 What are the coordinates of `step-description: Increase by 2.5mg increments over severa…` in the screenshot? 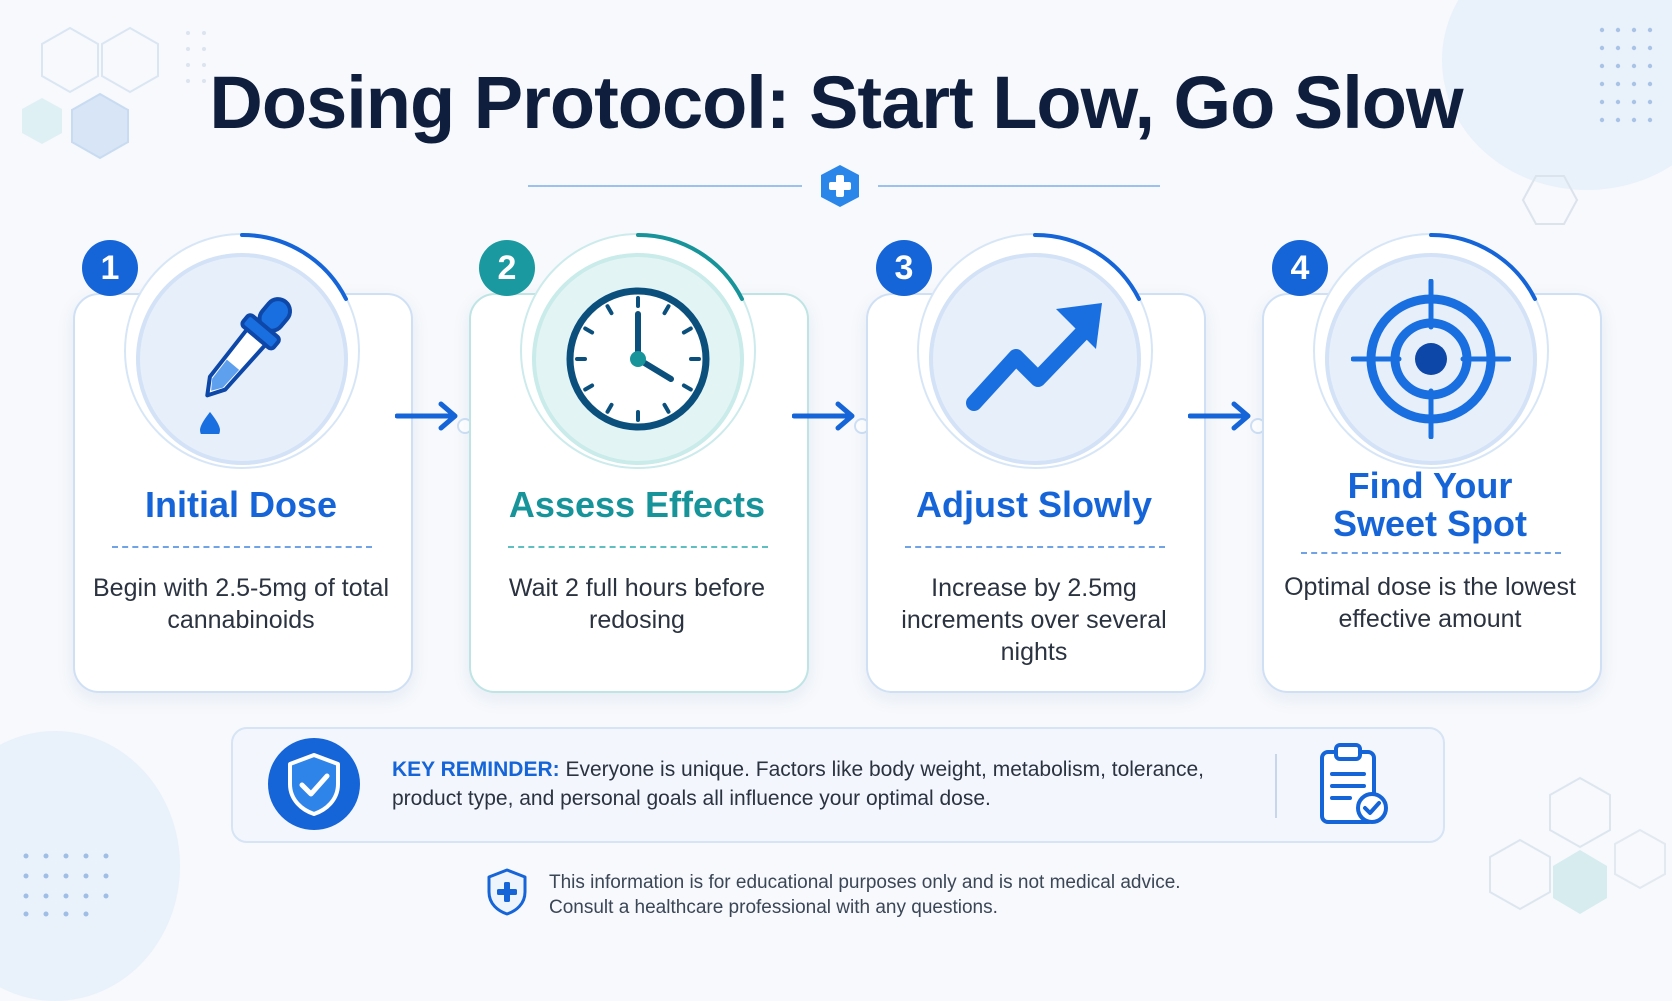 It's located at (1034, 620).